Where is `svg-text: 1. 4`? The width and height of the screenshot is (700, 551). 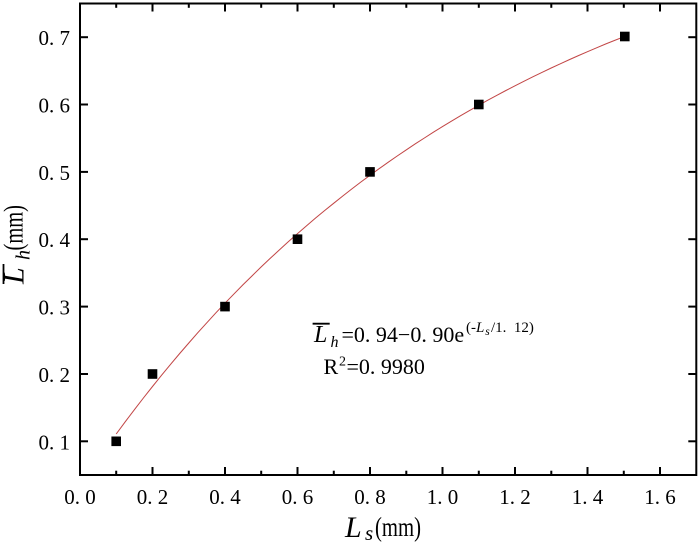
svg-text: 1. 4 is located at coordinates (588, 497).